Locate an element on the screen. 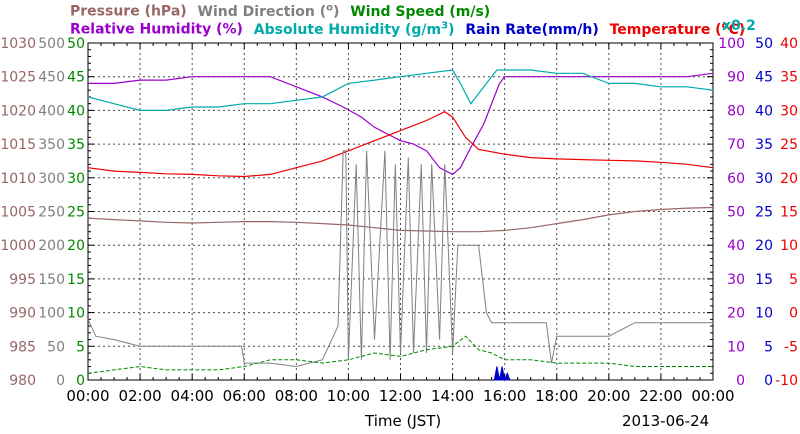  wind-speed-tick-label: 40 is located at coordinates (76, 111).